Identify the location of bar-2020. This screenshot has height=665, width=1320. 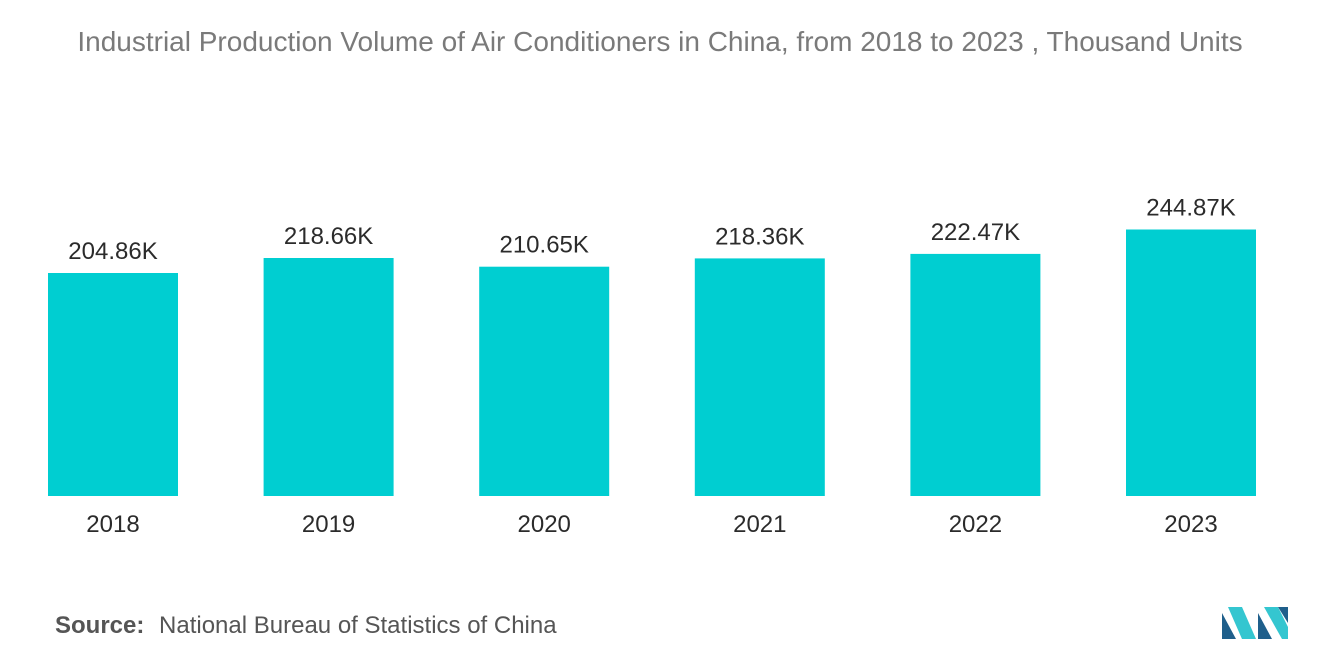
(544, 381).